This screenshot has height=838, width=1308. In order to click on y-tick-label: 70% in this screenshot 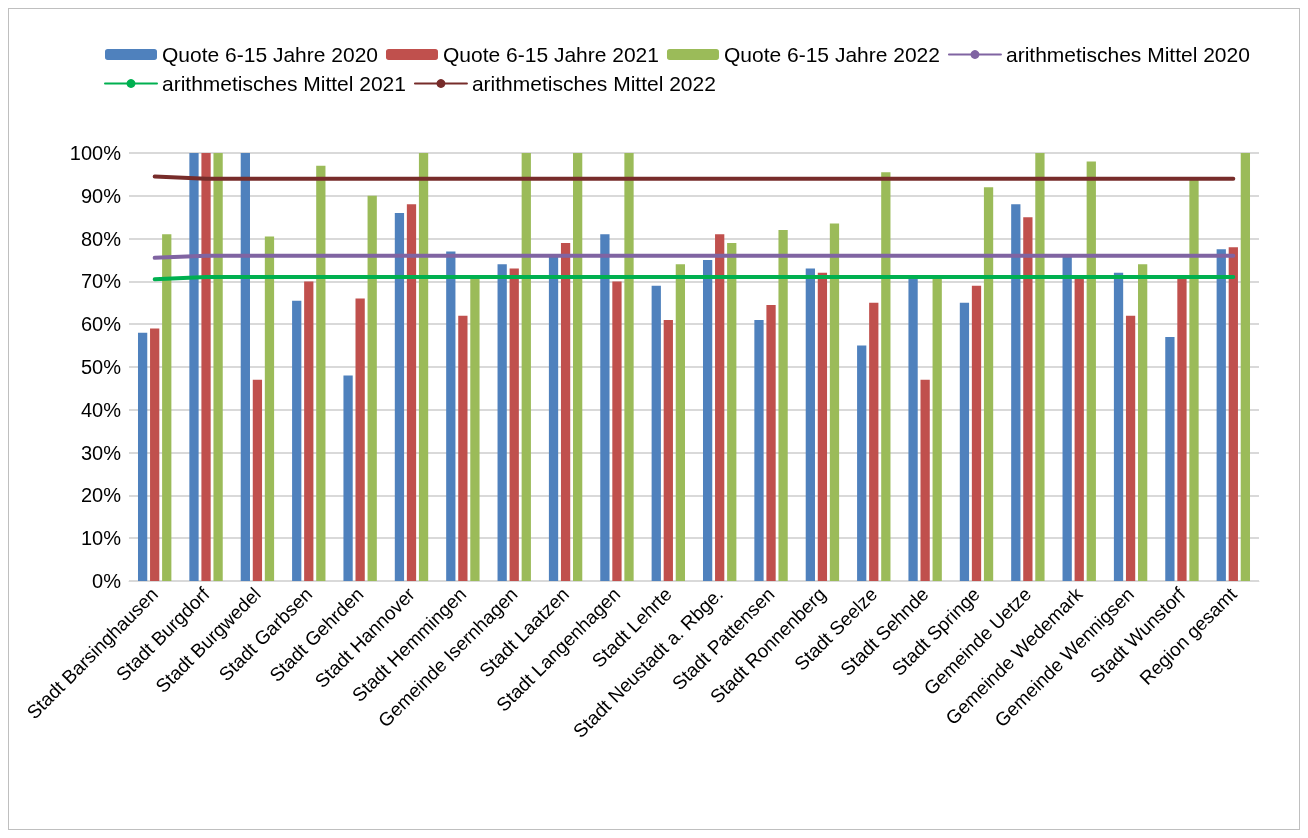, I will do `click(101, 281)`.